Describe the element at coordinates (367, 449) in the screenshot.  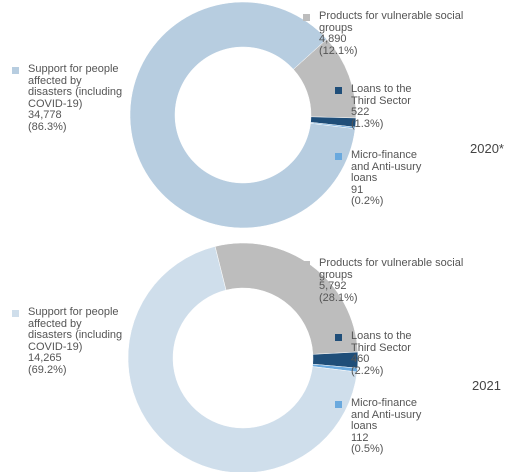
I see `slice-percent: (0.5%)` at that location.